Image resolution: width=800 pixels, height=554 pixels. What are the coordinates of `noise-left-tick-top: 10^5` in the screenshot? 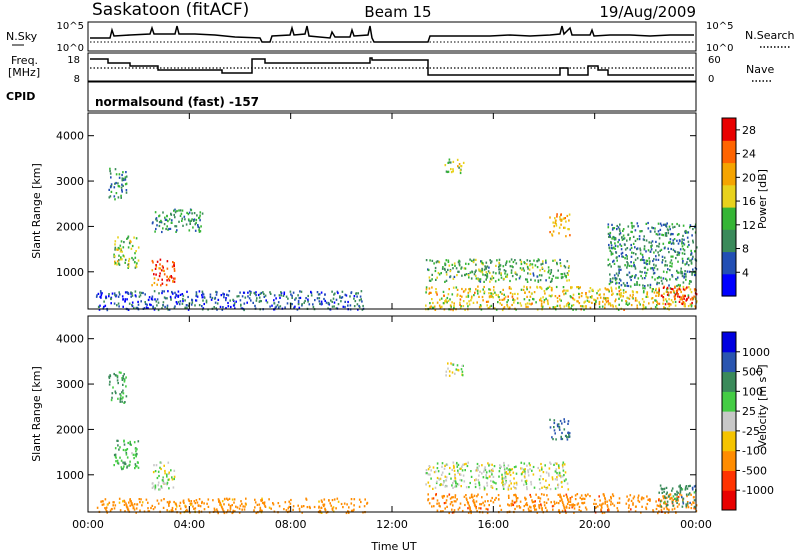 It's located at (70, 26).